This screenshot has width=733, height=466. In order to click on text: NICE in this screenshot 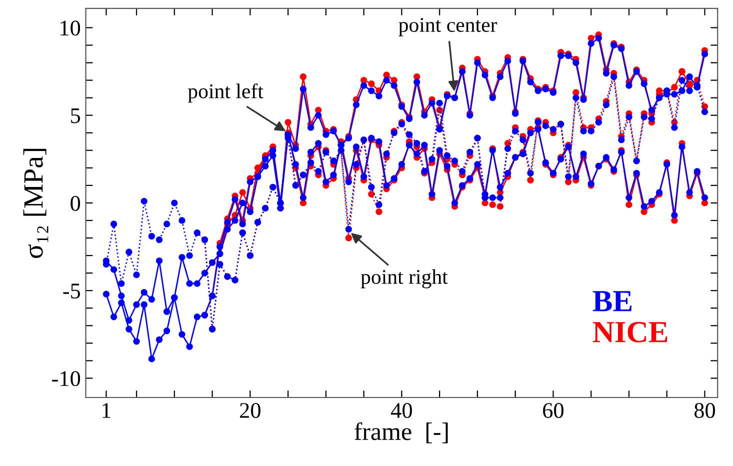, I will do `click(630, 332)`.